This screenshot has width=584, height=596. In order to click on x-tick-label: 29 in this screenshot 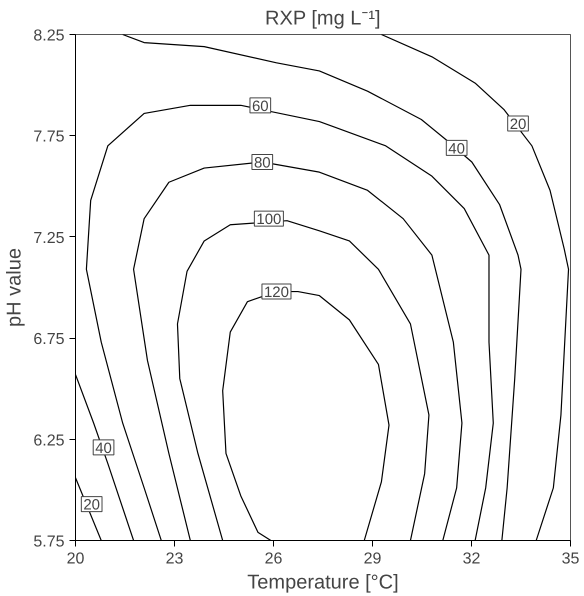, I will do `click(373, 559)`.